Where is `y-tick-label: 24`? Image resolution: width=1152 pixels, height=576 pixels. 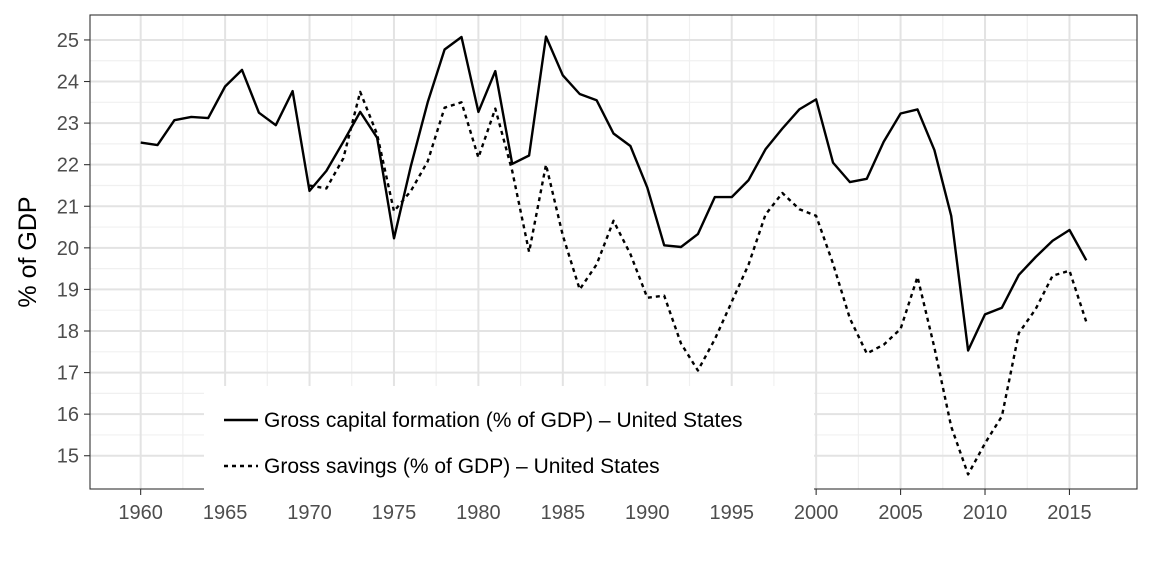 y-tick-label: 24 is located at coordinates (68, 83).